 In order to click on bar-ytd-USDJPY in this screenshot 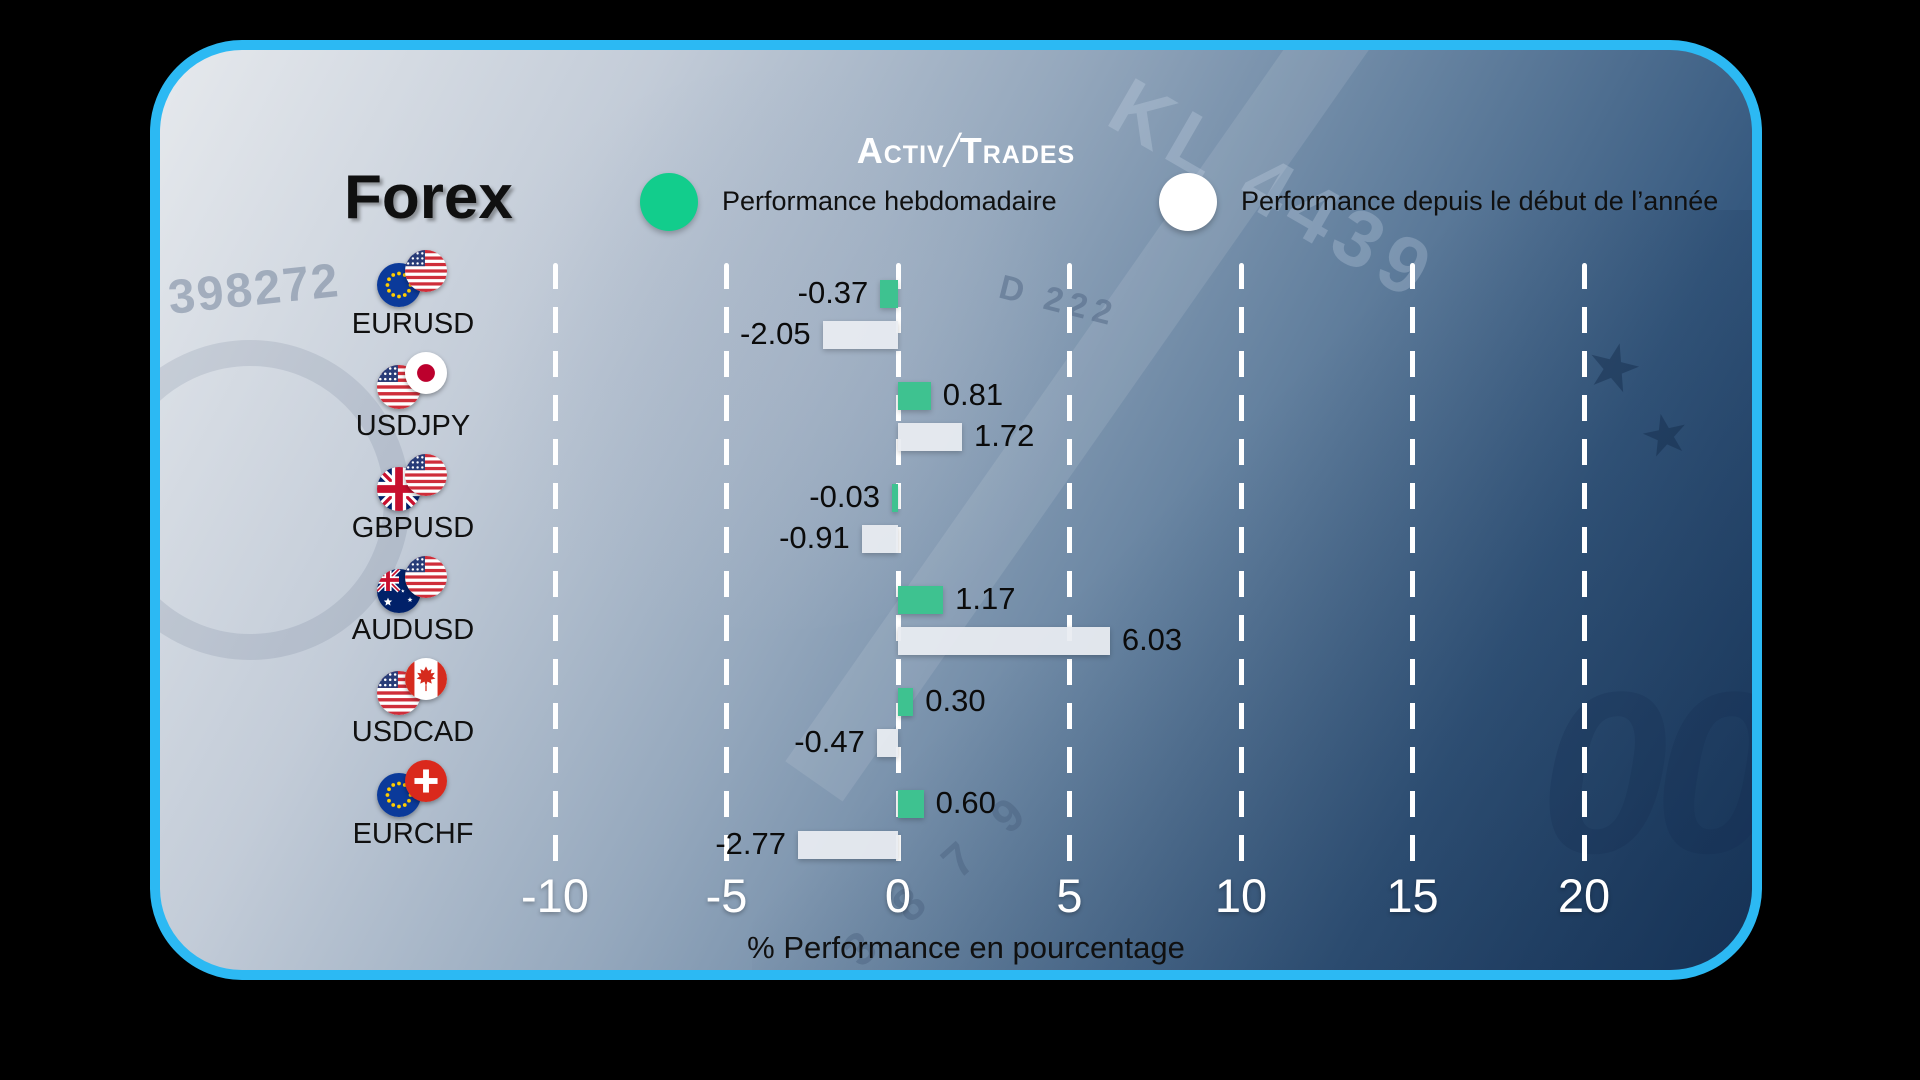, I will do `click(930, 437)`.